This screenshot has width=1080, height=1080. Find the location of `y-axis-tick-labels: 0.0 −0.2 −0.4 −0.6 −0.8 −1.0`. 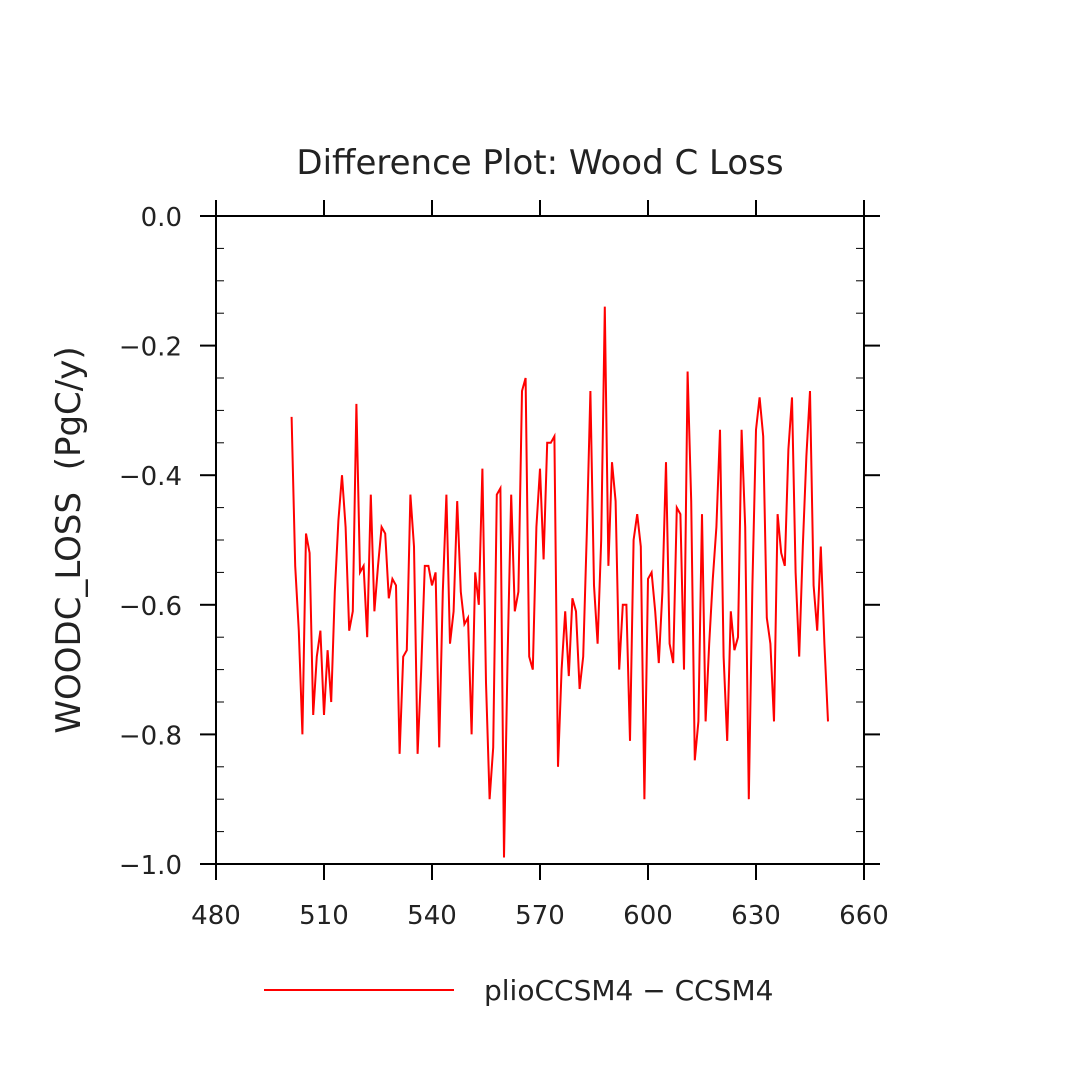

y-axis-tick-labels: 0.0 −0.2 −0.4 −0.6 −0.8 −1.0 is located at coordinates (150, 542).